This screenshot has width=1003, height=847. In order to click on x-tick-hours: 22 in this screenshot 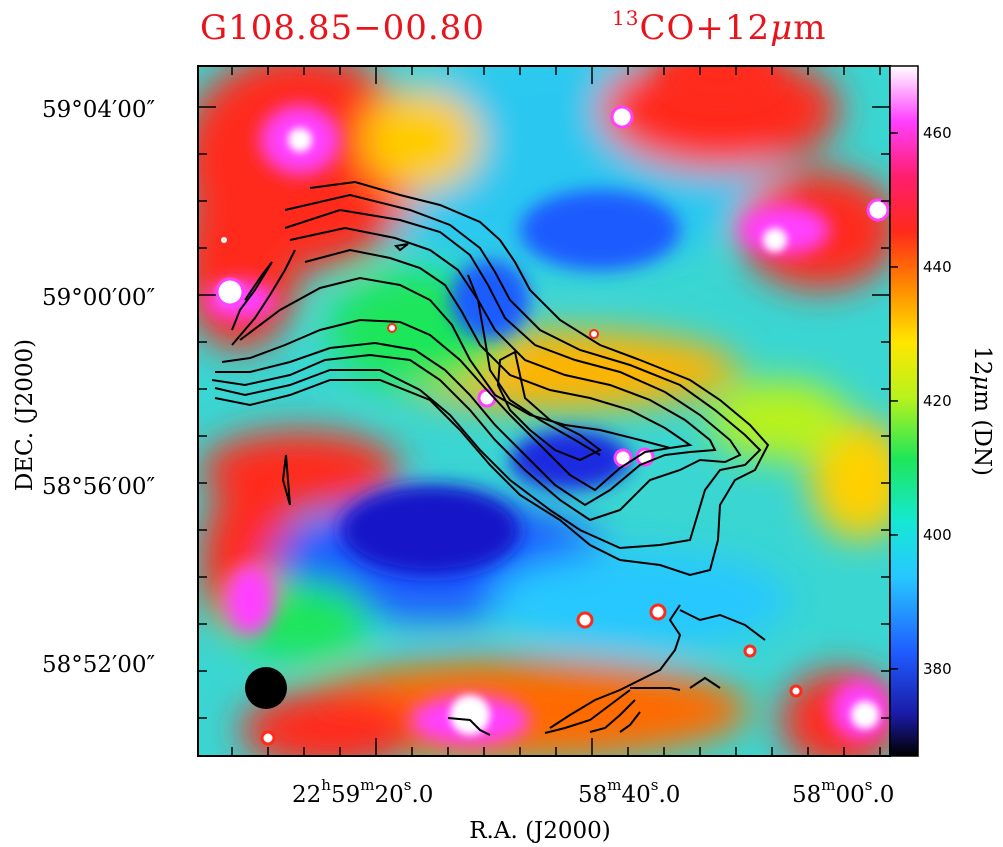, I will do `click(306, 795)`.